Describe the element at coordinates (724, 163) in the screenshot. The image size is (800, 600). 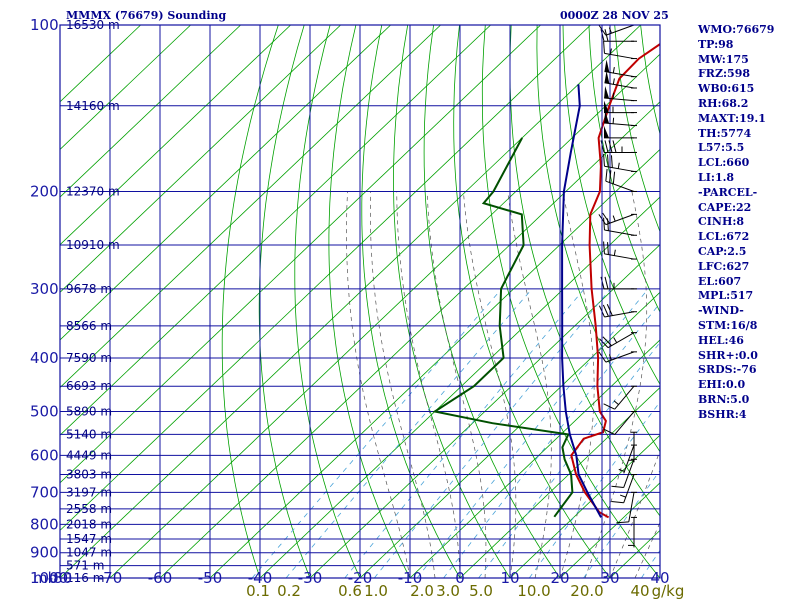
I see `stability-index: LCL:660` at that location.